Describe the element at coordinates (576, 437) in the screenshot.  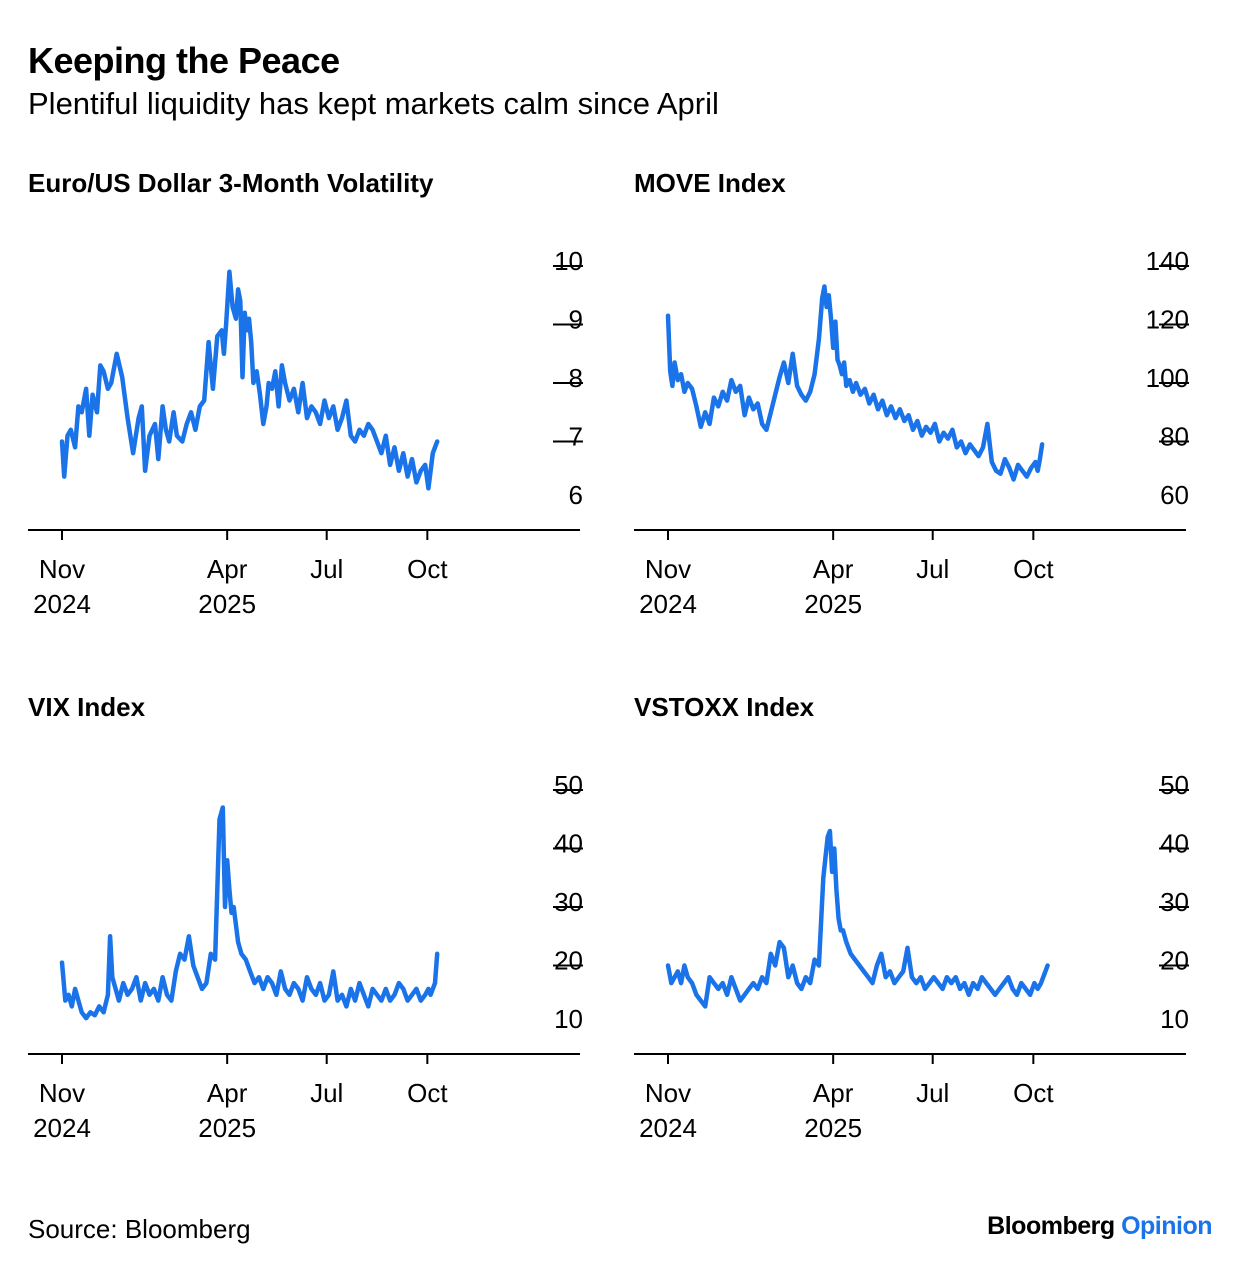
I see `y-tick-label: 7` at that location.